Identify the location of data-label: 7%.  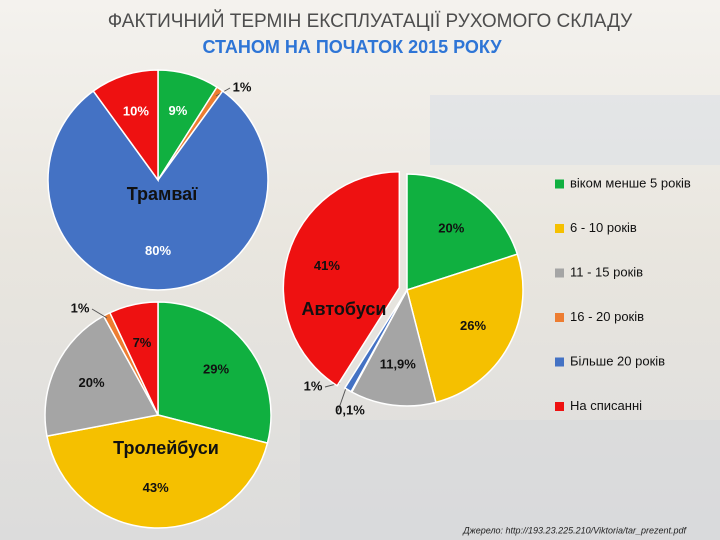
(142, 342).